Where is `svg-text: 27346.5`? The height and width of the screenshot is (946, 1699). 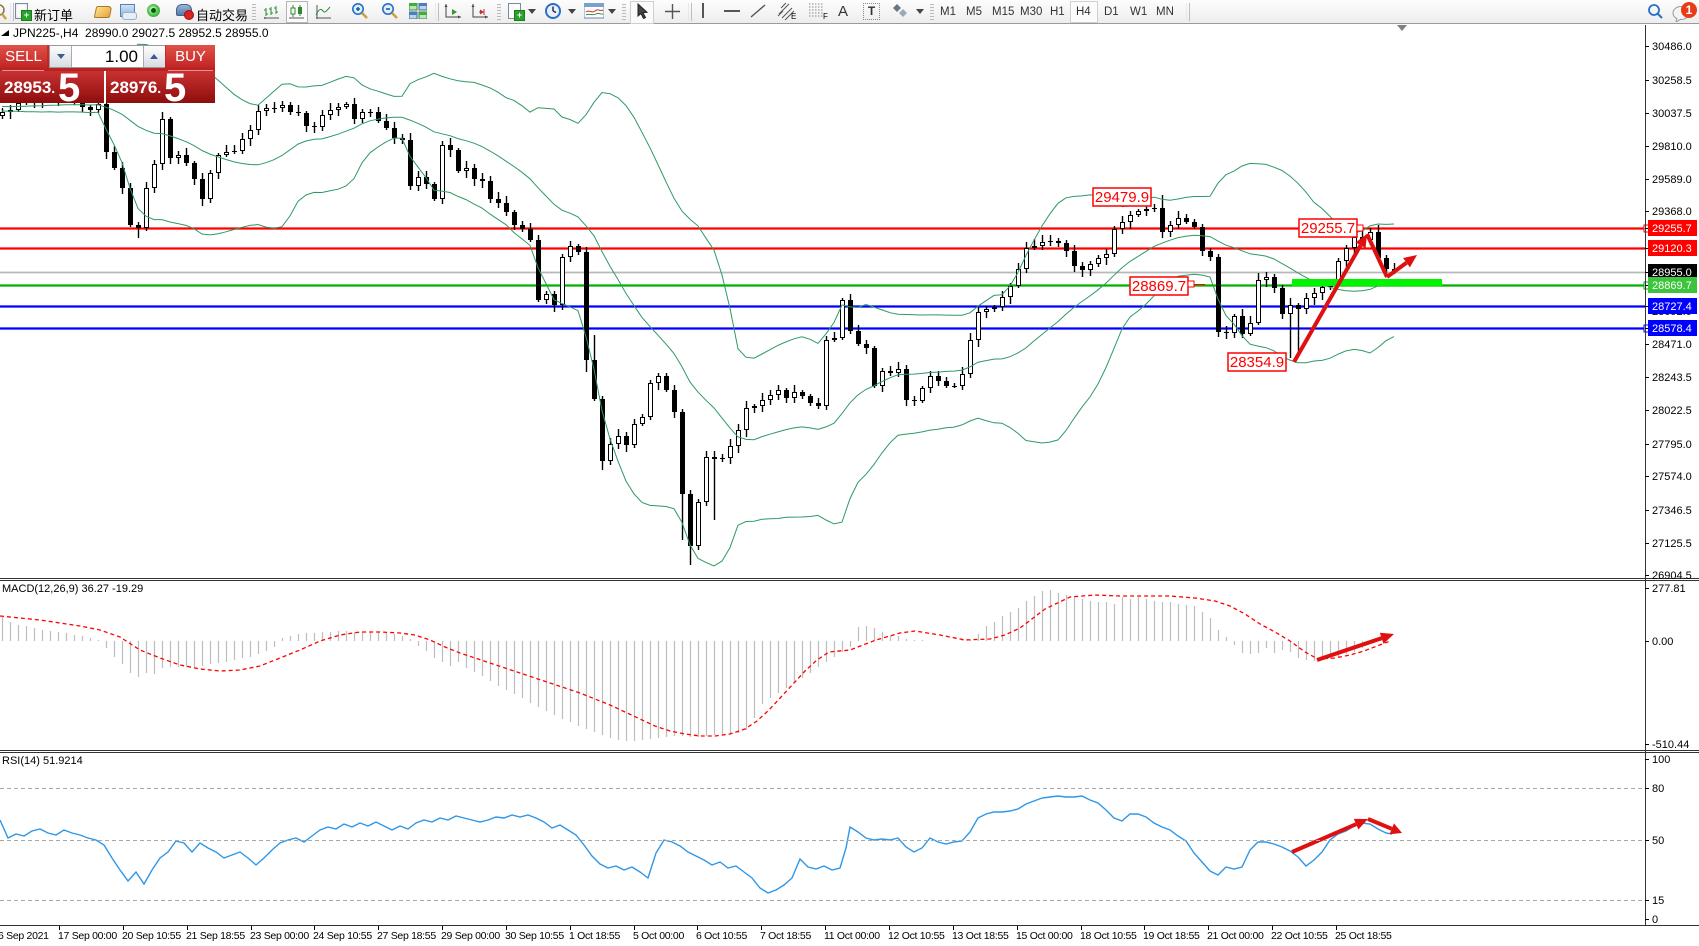
svg-text: 27346.5 is located at coordinates (1672, 511).